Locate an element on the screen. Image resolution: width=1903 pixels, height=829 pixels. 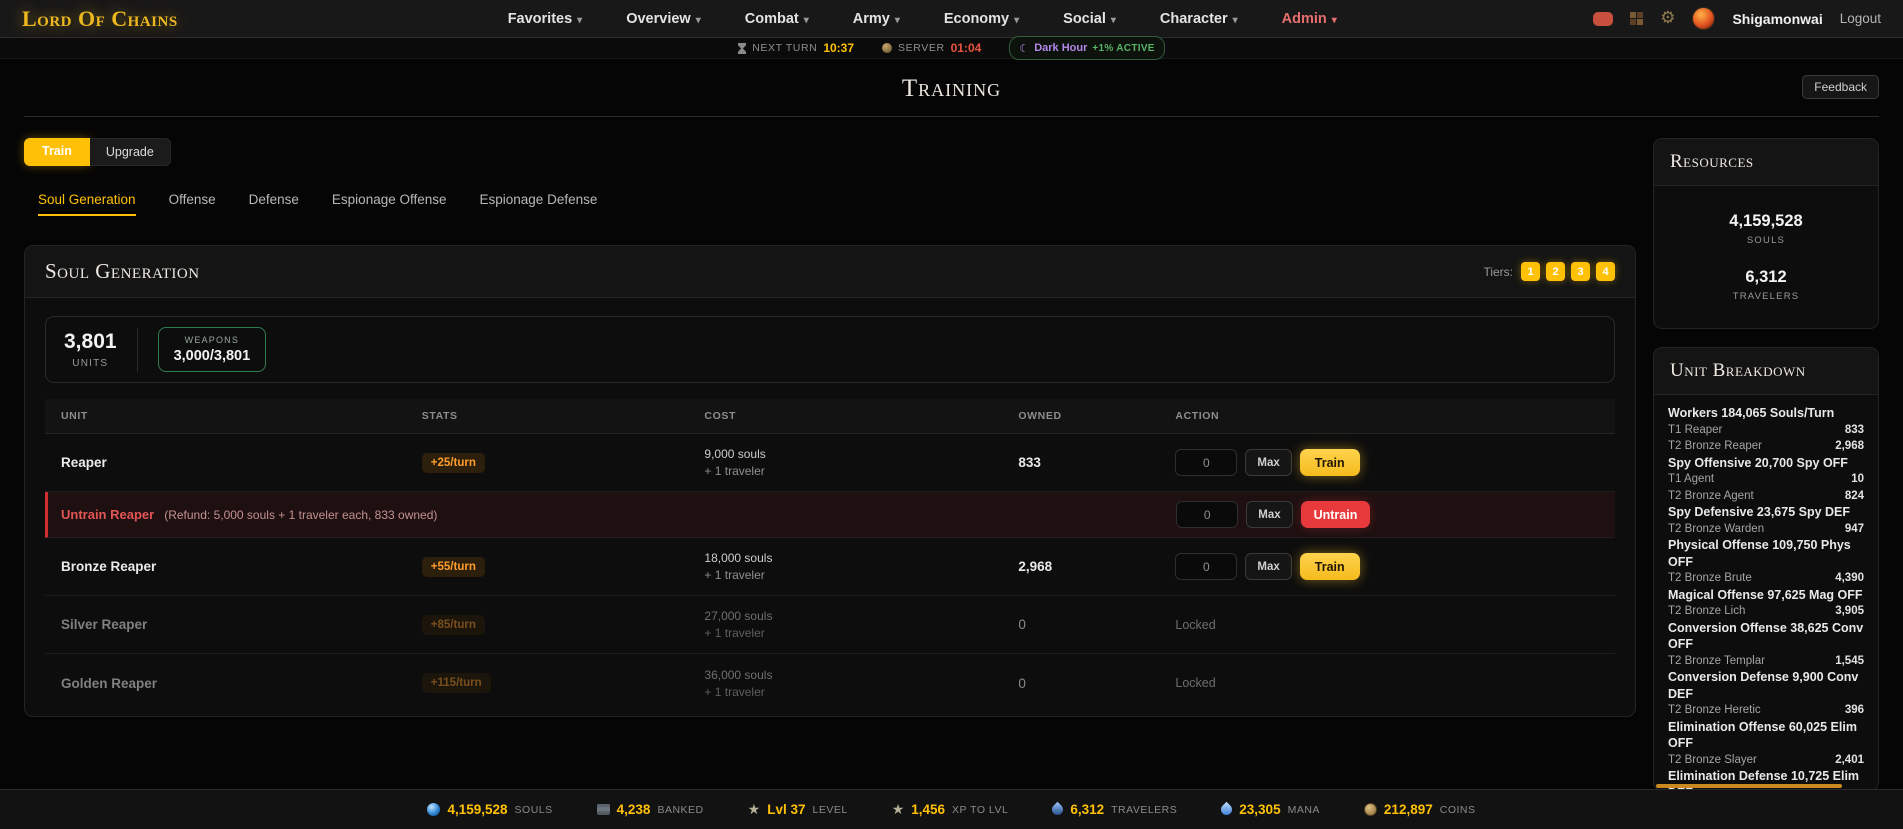
unit-name: Bronze Reaper is located at coordinates (109, 566).